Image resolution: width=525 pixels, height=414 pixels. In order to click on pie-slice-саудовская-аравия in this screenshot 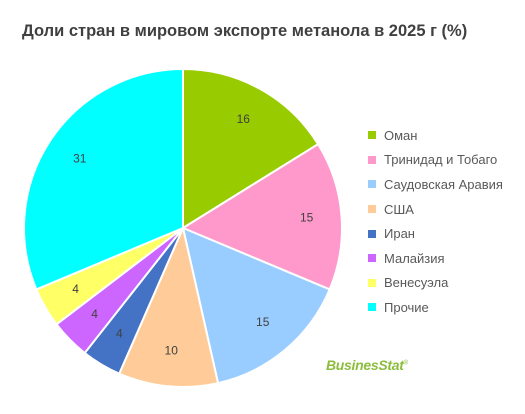, I will do `click(256, 305)`.